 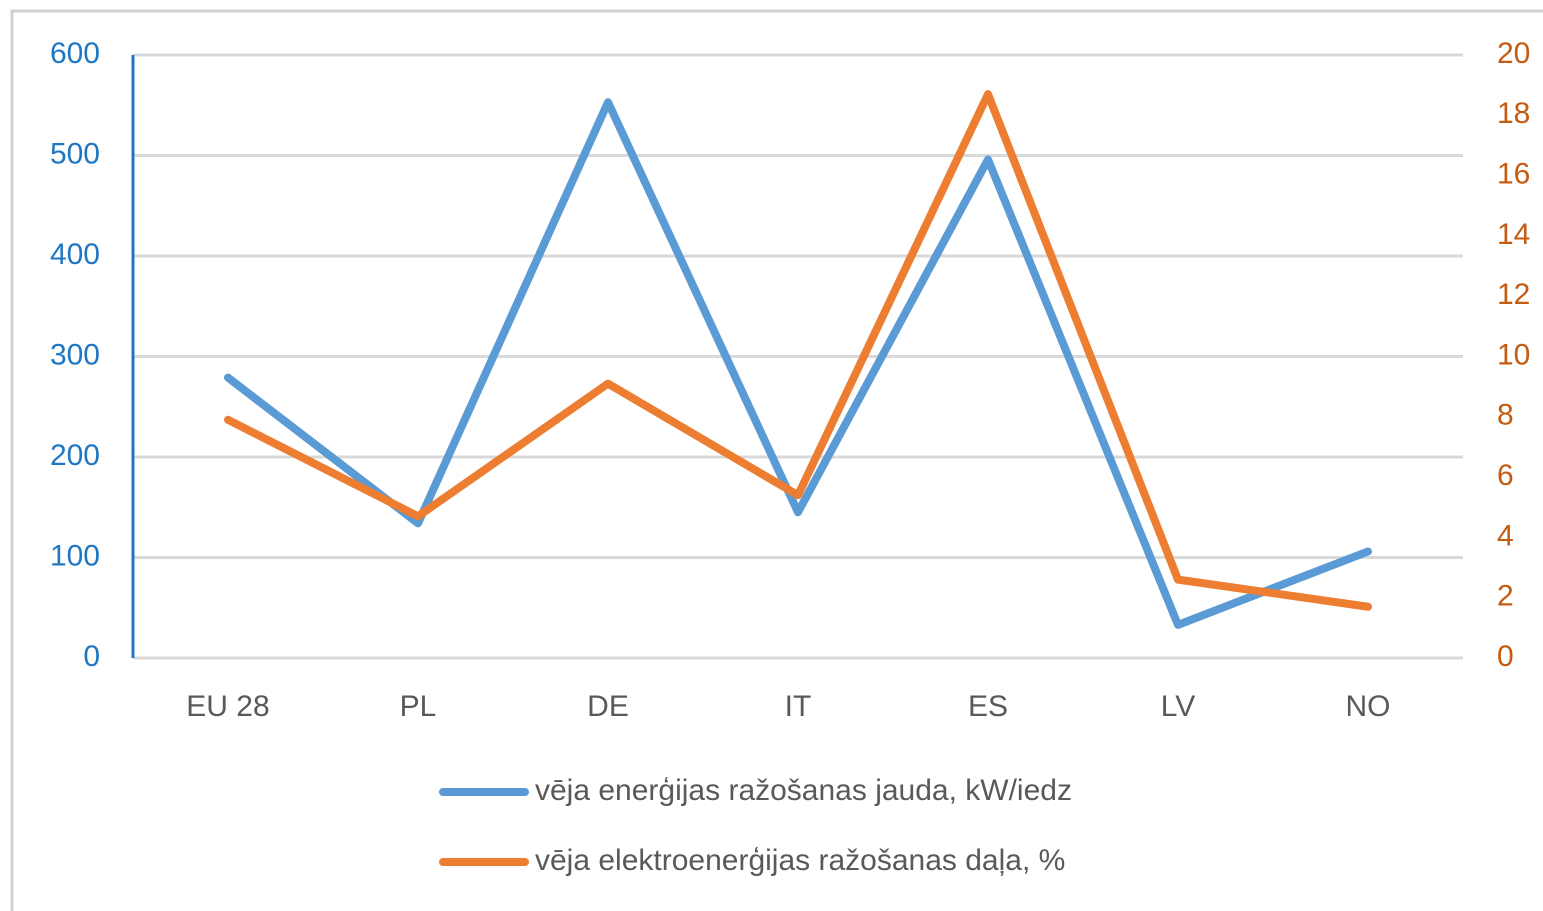 I want to click on y-tick-label: 500, so click(x=75, y=153).